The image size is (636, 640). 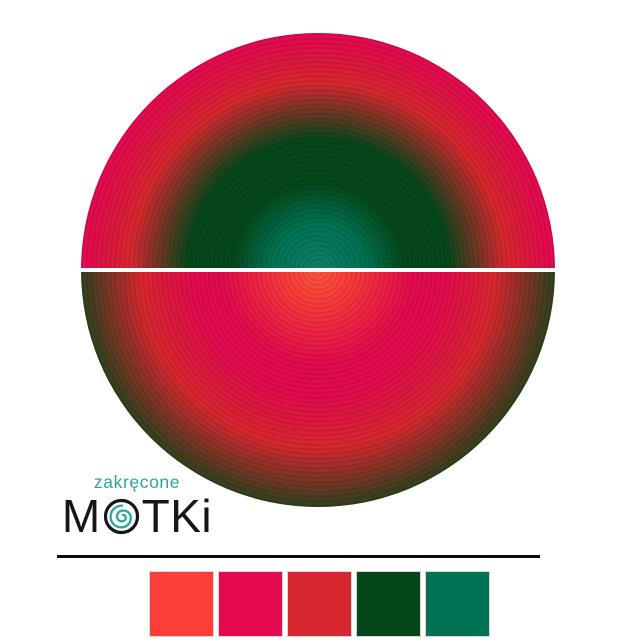 I want to click on yarn-spiral-icon, so click(x=121, y=516).